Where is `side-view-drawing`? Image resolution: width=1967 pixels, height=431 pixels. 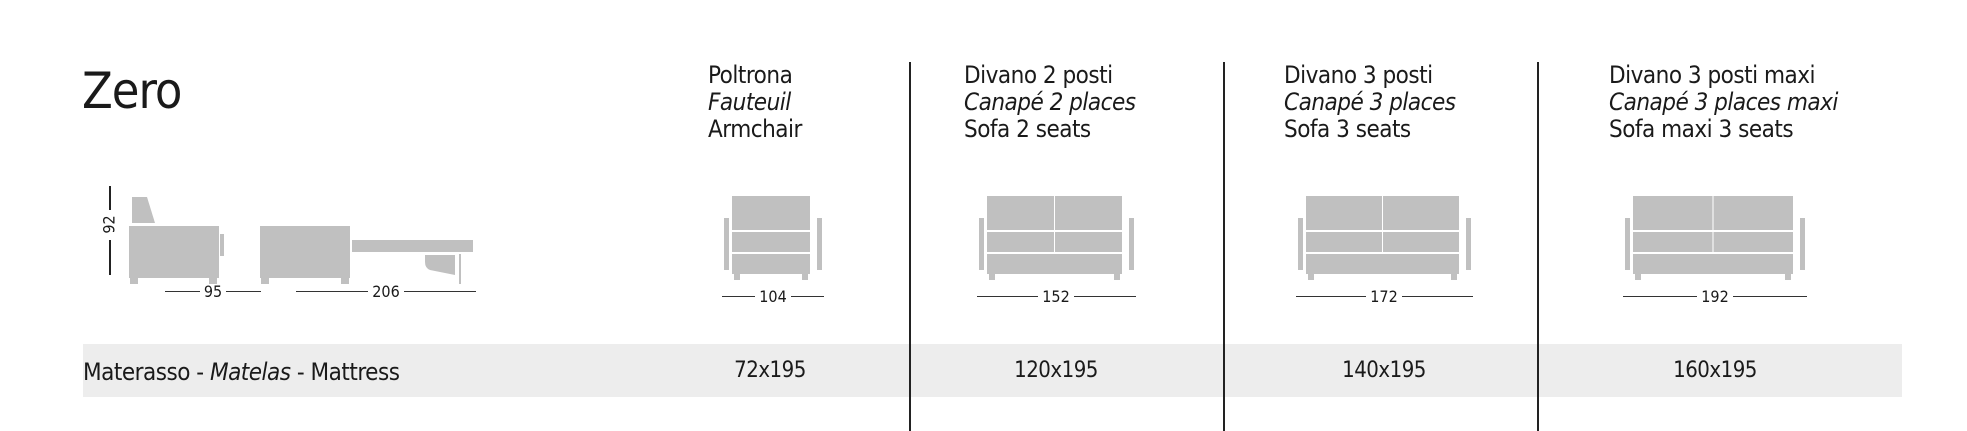 side-view-drawing is located at coordinates (291, 235).